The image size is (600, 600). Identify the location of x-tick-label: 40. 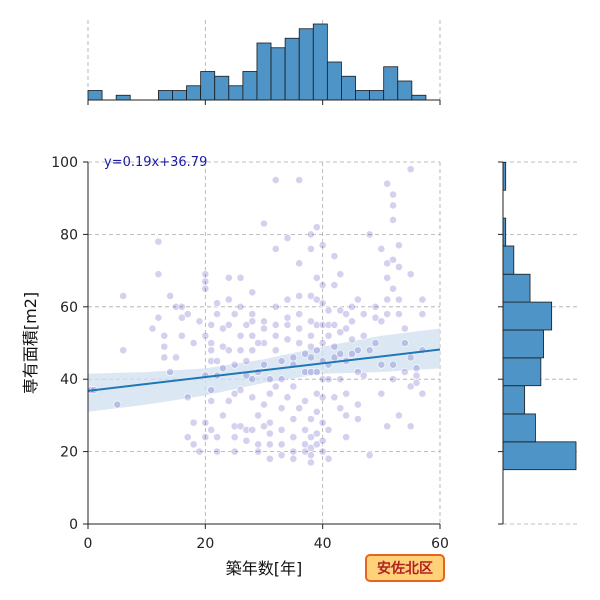
(323, 544).